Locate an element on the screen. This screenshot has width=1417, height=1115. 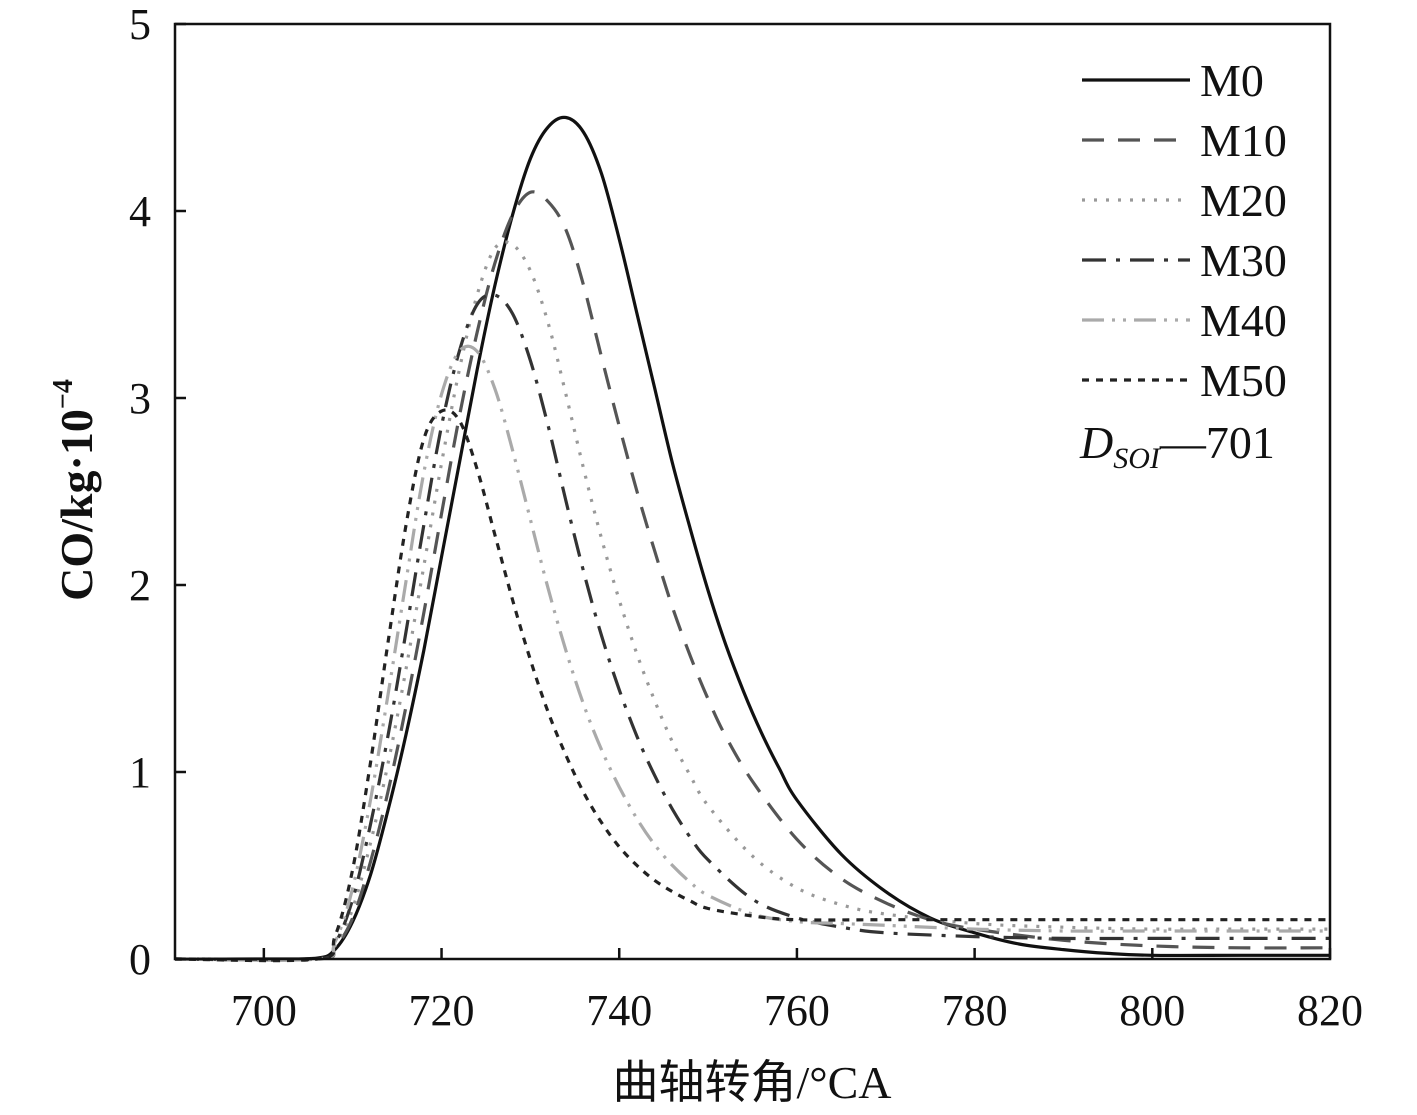
legend: M0 M10 M20 M30 M40 M50 is located at coordinates (1184, 230).